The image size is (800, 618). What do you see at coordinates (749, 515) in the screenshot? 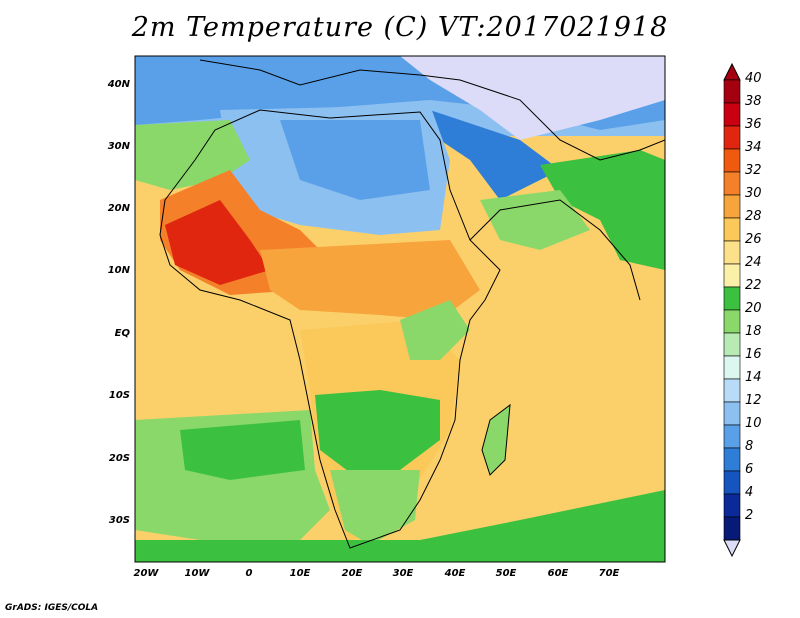
I see `colorbar-tick-label: 2` at bounding box center [749, 515].